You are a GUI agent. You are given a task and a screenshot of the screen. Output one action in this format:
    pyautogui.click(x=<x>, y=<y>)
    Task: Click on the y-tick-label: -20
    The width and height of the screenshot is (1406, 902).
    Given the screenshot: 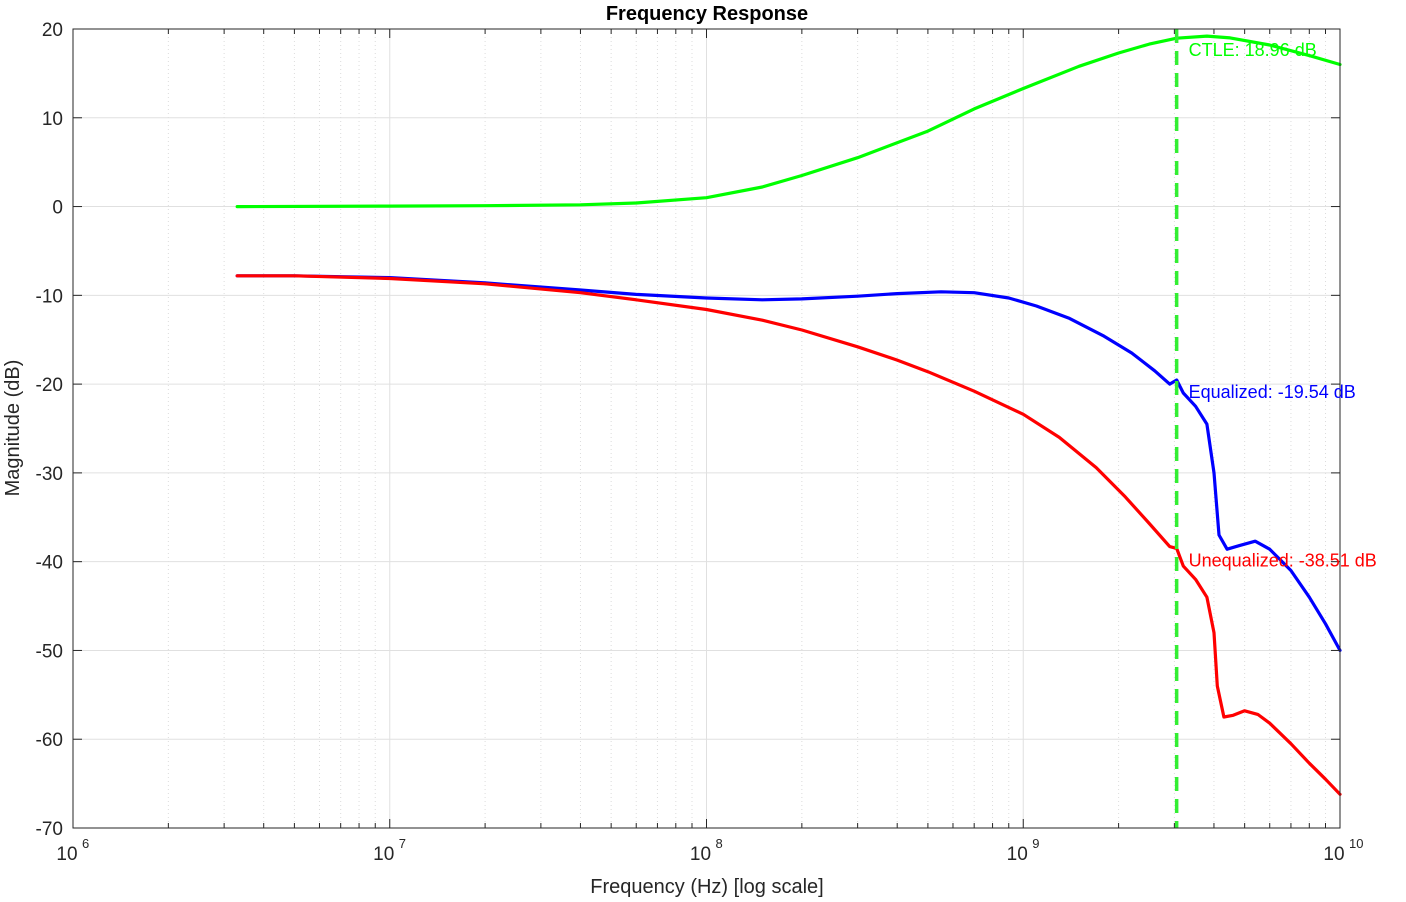 What is the action you would take?
    pyautogui.click(x=49, y=385)
    